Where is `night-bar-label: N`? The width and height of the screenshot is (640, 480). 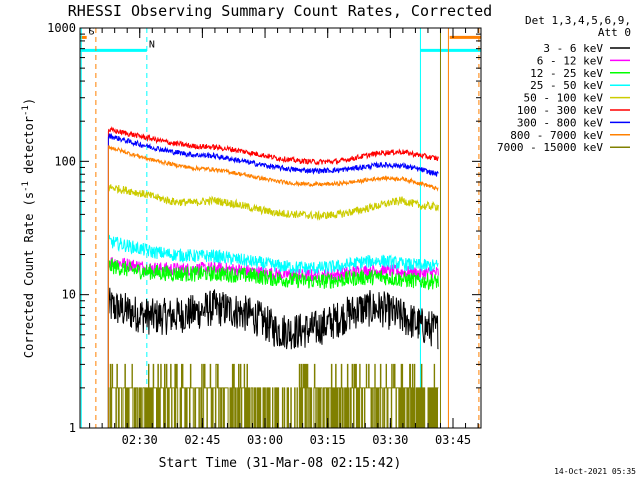
night-bar-label: N is located at coordinates (152, 44).